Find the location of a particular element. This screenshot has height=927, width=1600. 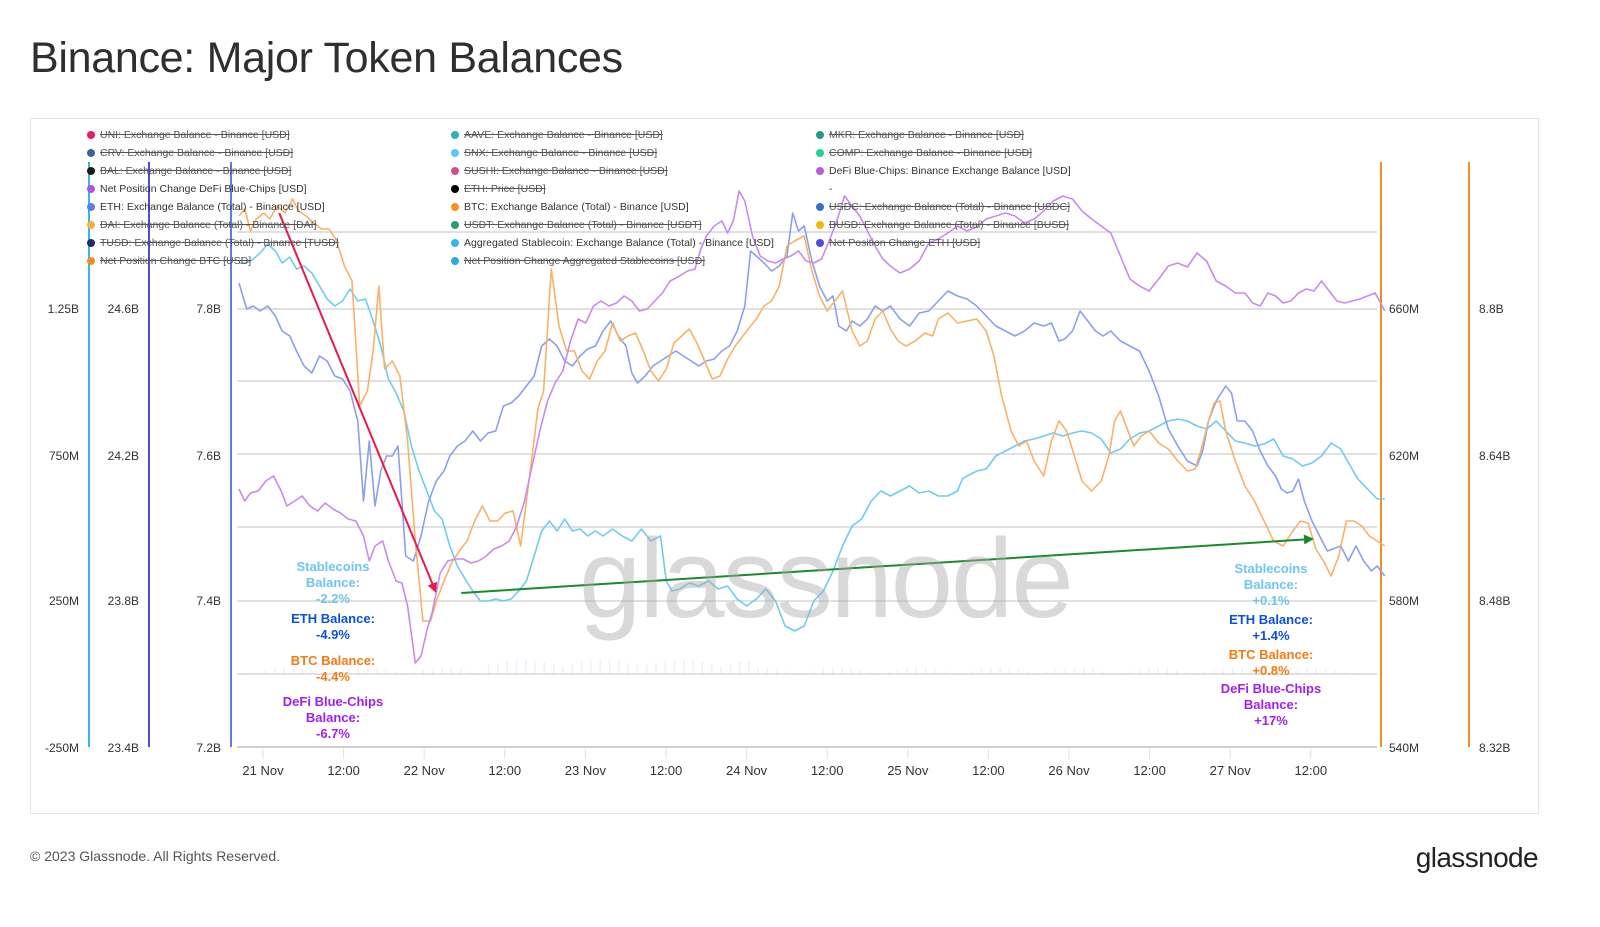

net-position-bars is located at coordinates (800, 667).